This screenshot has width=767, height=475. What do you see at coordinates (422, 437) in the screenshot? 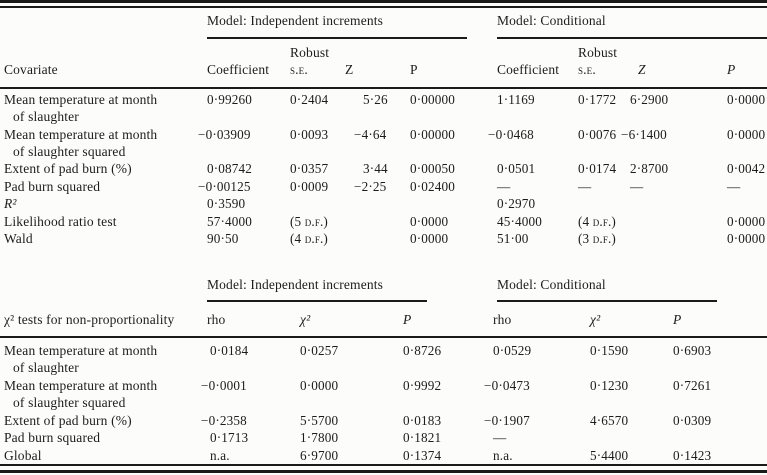
I see `s2-r4-p-left: 0·1821` at bounding box center [422, 437].